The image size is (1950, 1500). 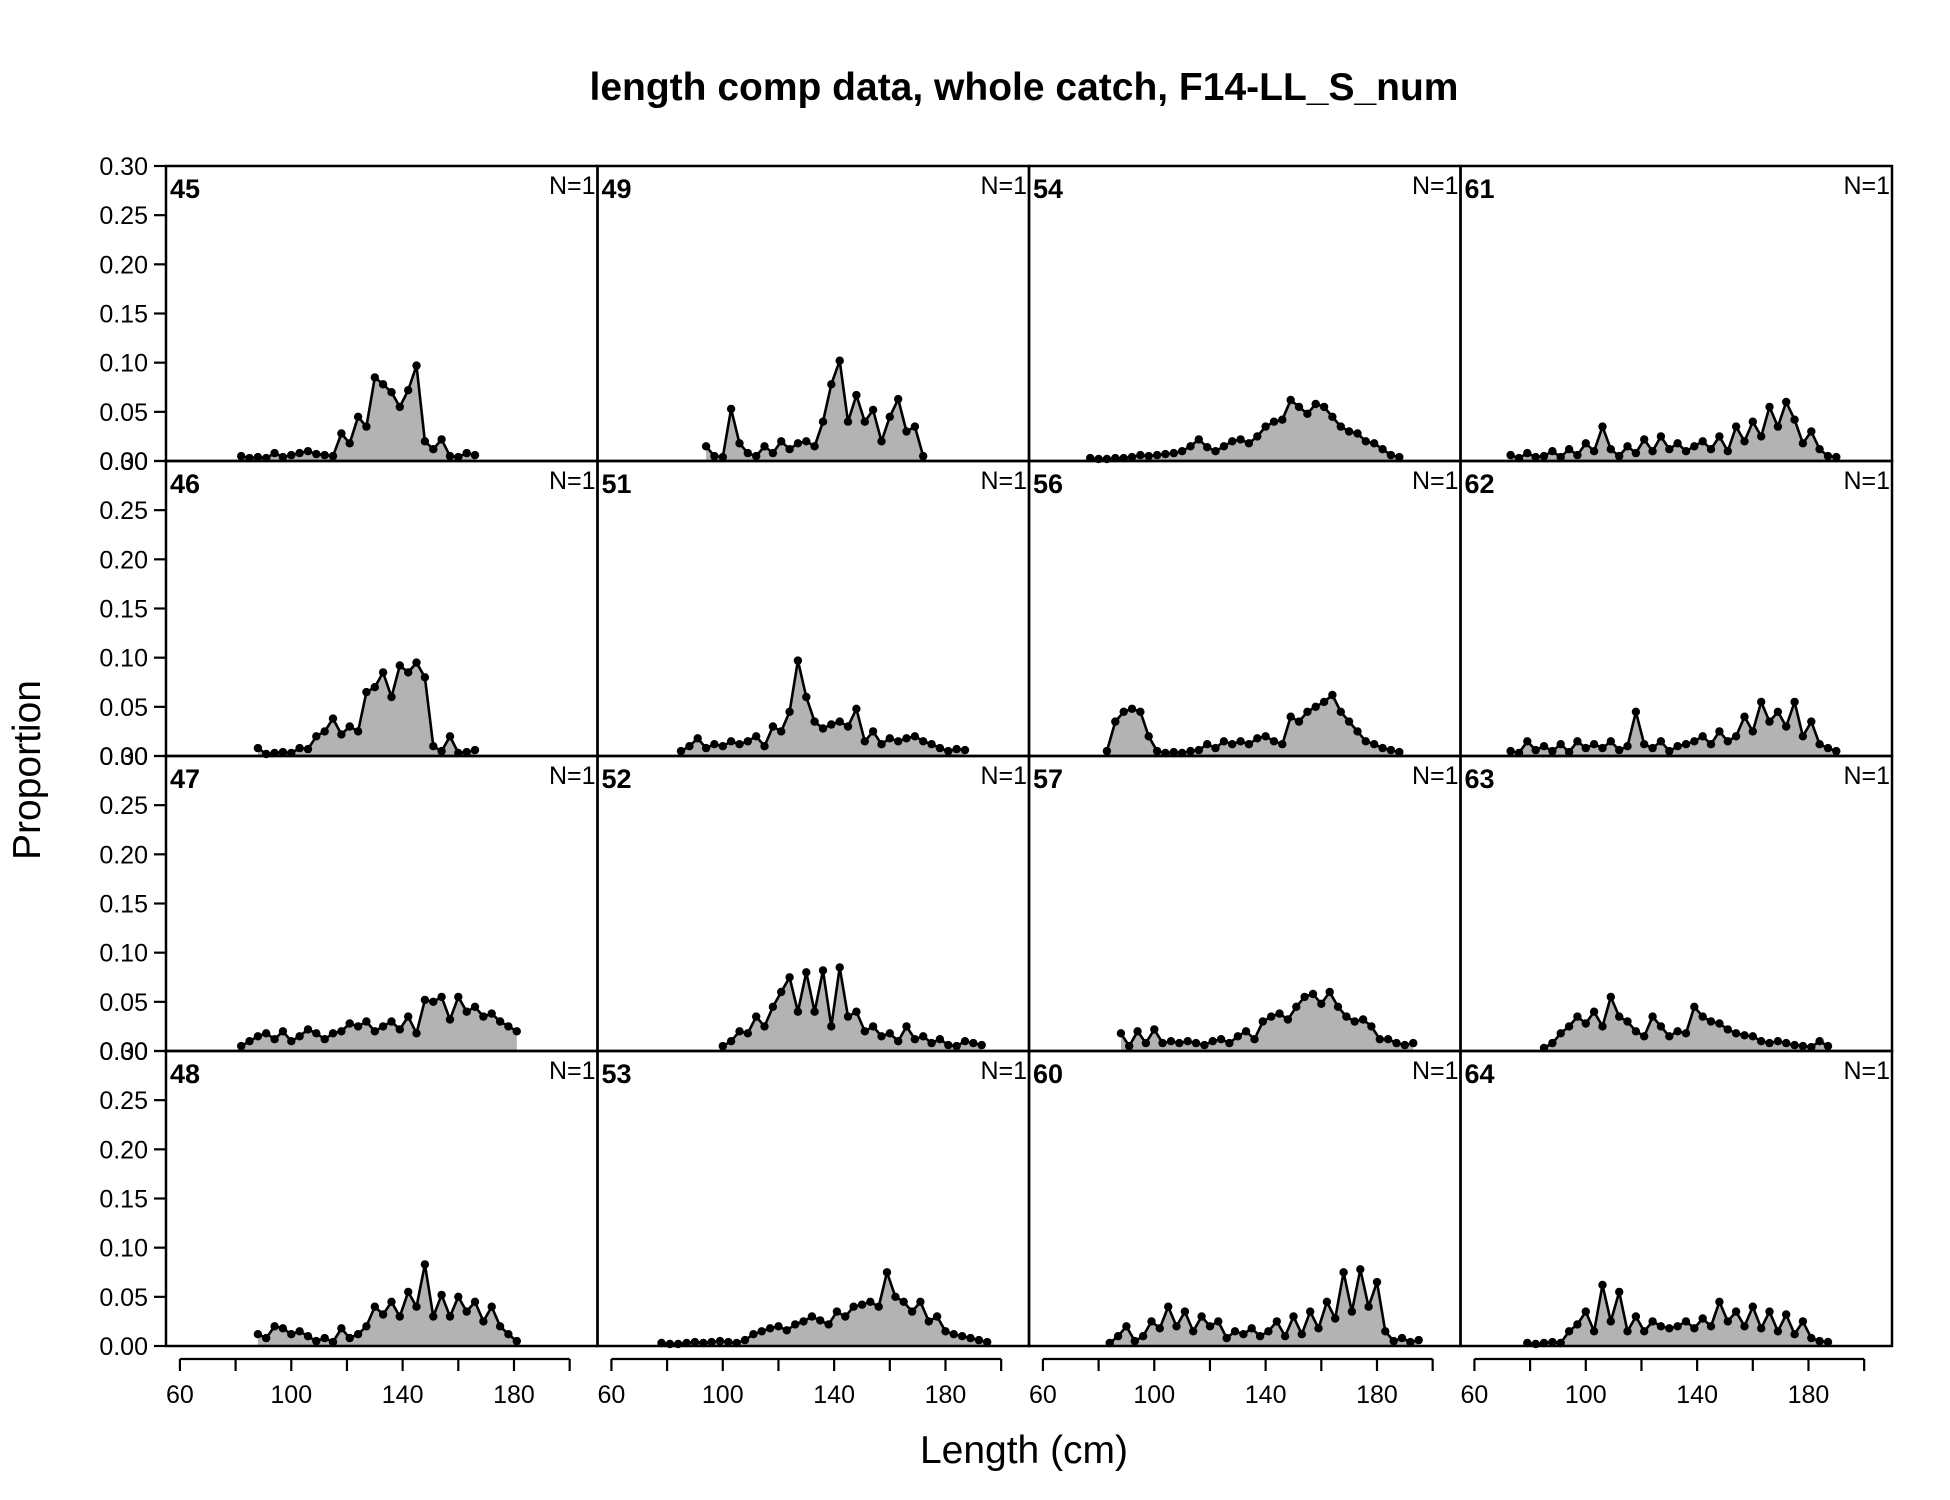 I want to click on panel-label: 54, so click(x=1048, y=189).